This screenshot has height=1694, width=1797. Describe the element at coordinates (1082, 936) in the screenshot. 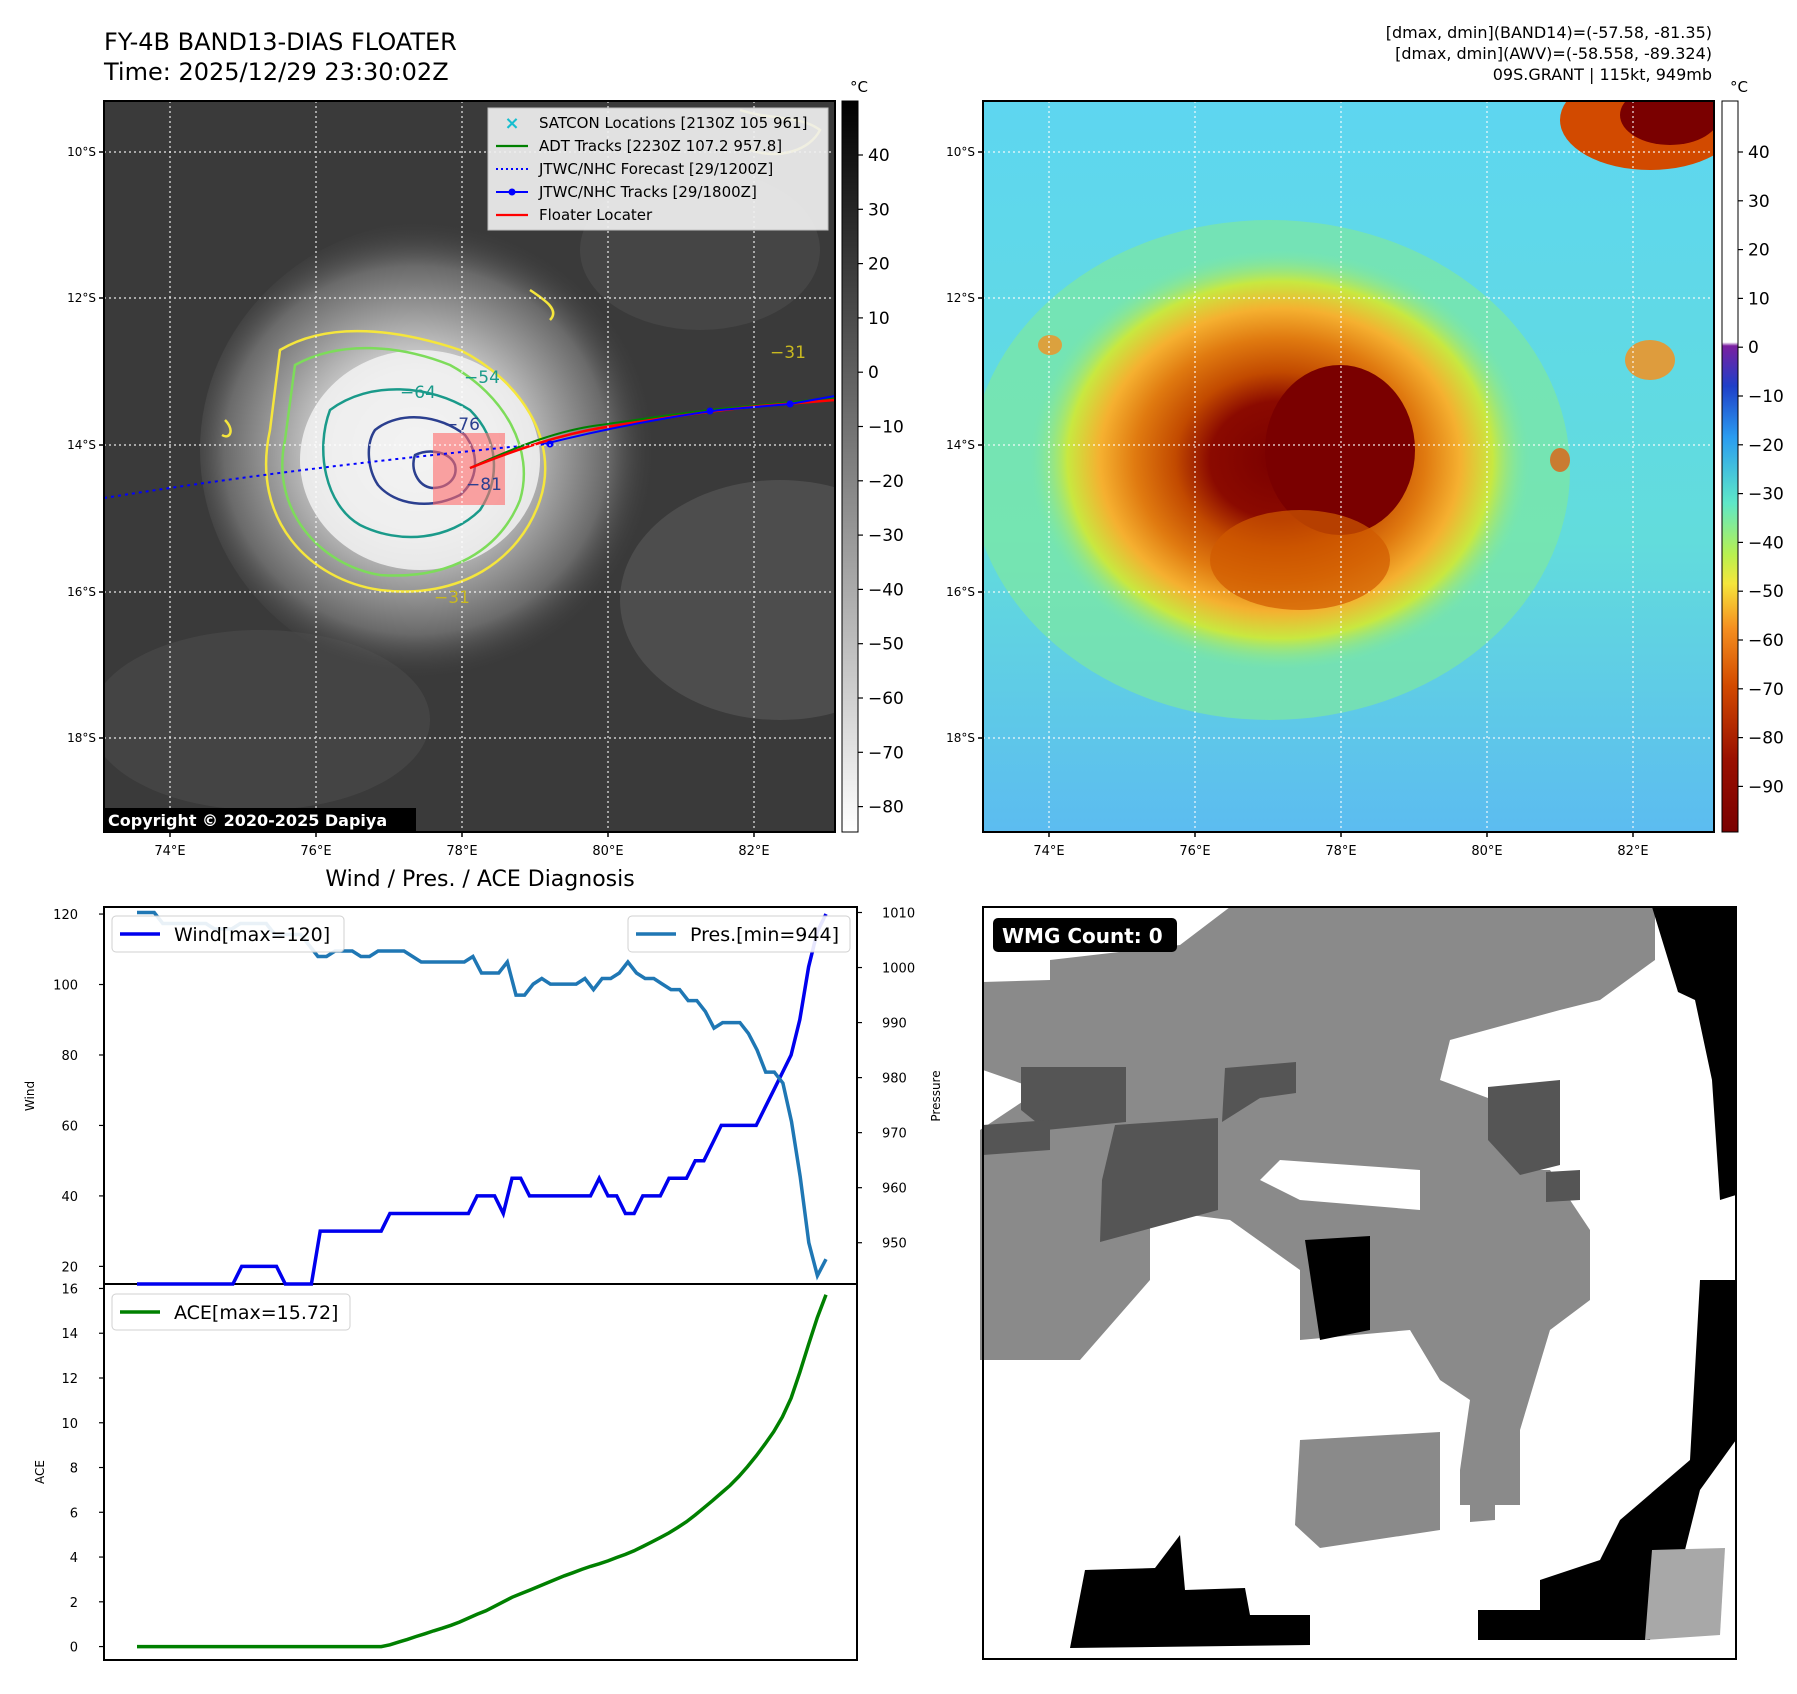

I see `wmg-count-badge: WMG Count: 0` at that location.